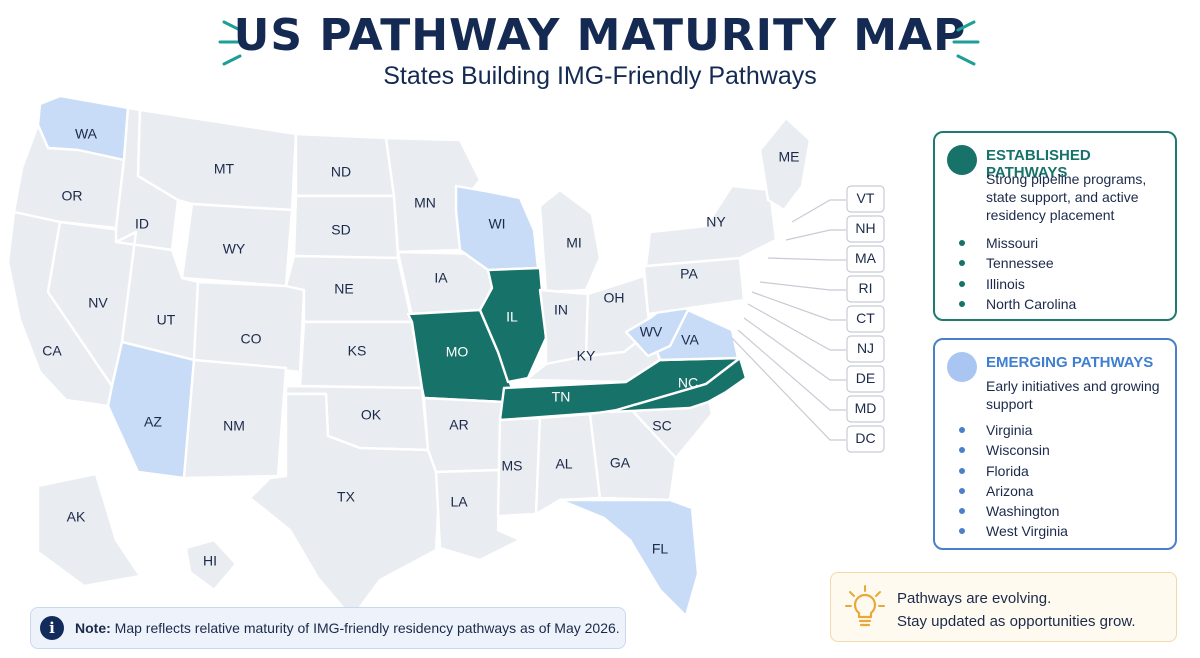 The height and width of the screenshot is (658, 1200). I want to click on title-accent-right, so click(966, 43).